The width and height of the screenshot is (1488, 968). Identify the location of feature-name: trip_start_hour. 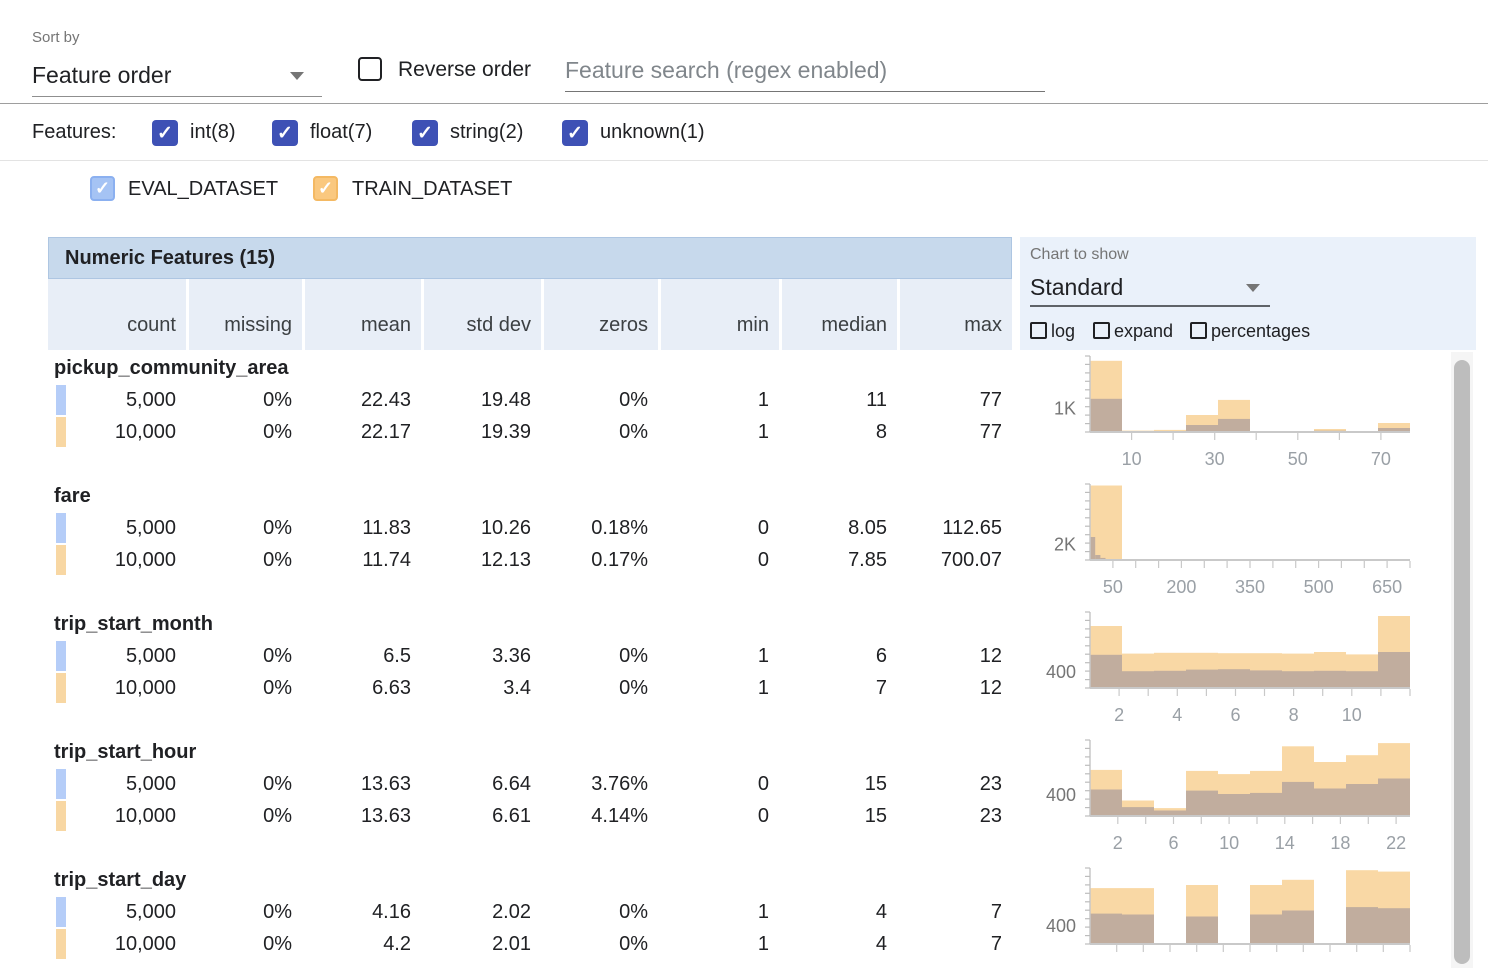
(125, 752).